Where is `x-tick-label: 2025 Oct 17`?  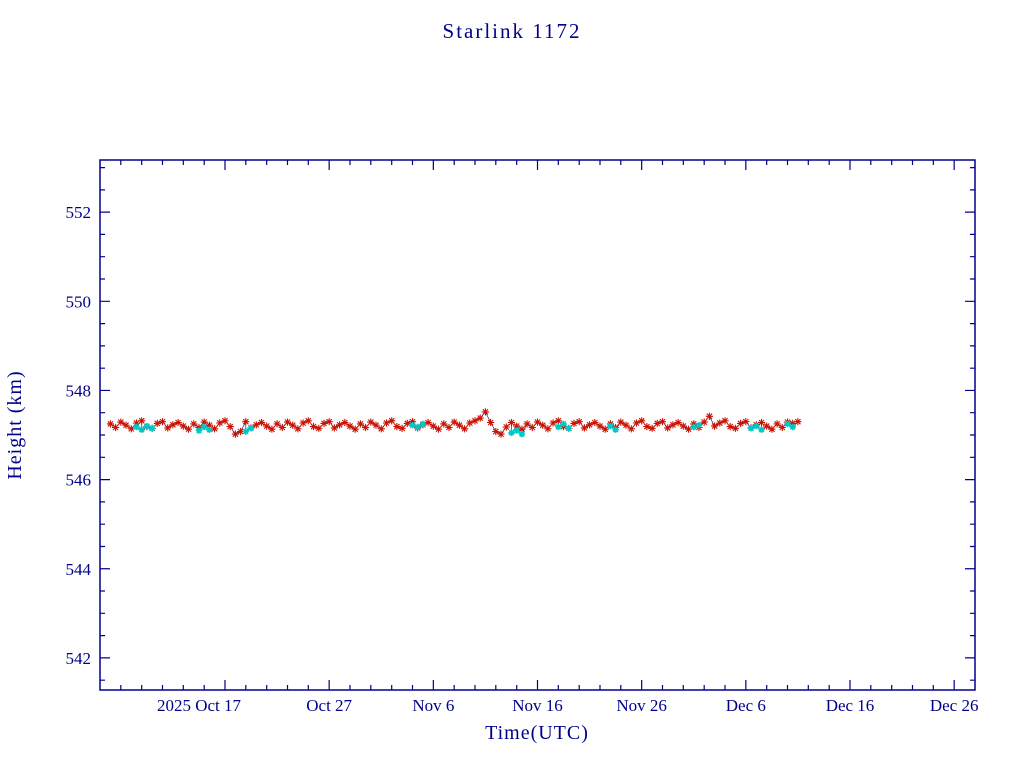
x-tick-label: 2025 Oct 17 is located at coordinates (199, 705).